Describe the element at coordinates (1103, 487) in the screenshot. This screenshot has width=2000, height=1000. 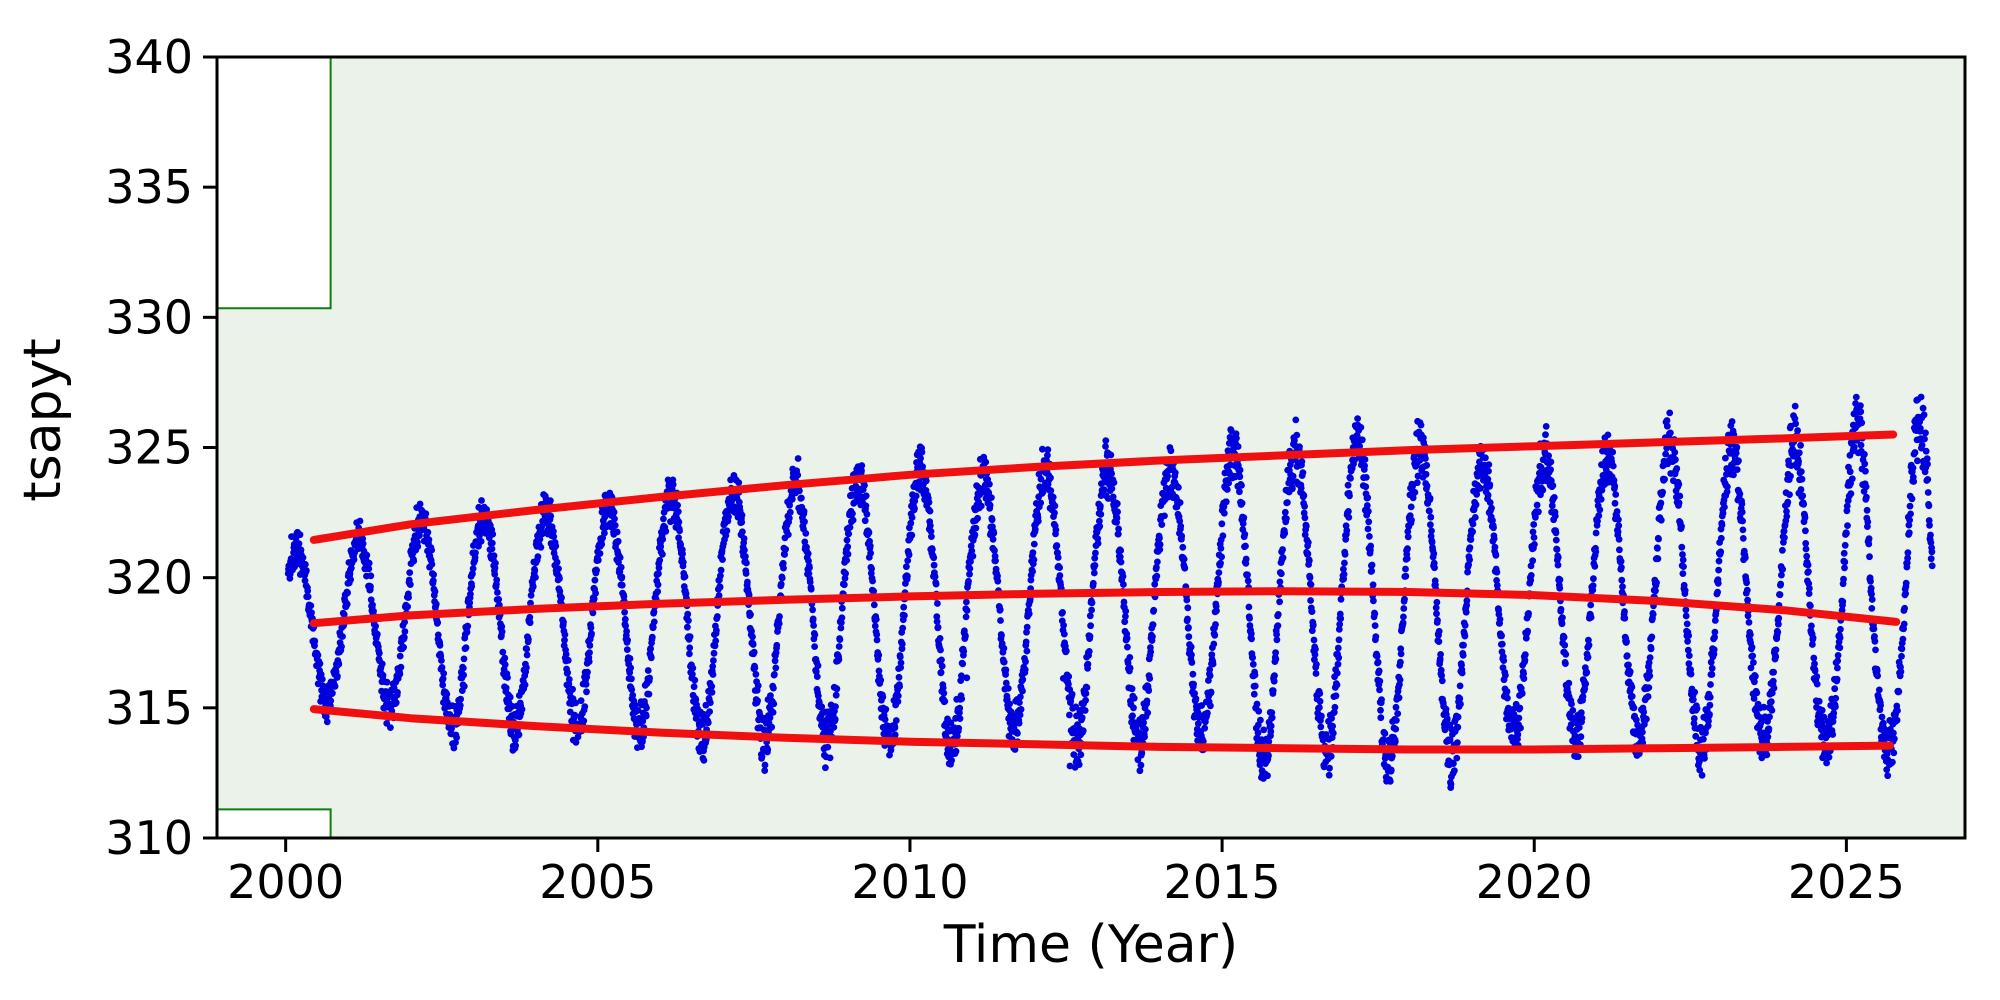
I see `trend-line-upper` at that location.